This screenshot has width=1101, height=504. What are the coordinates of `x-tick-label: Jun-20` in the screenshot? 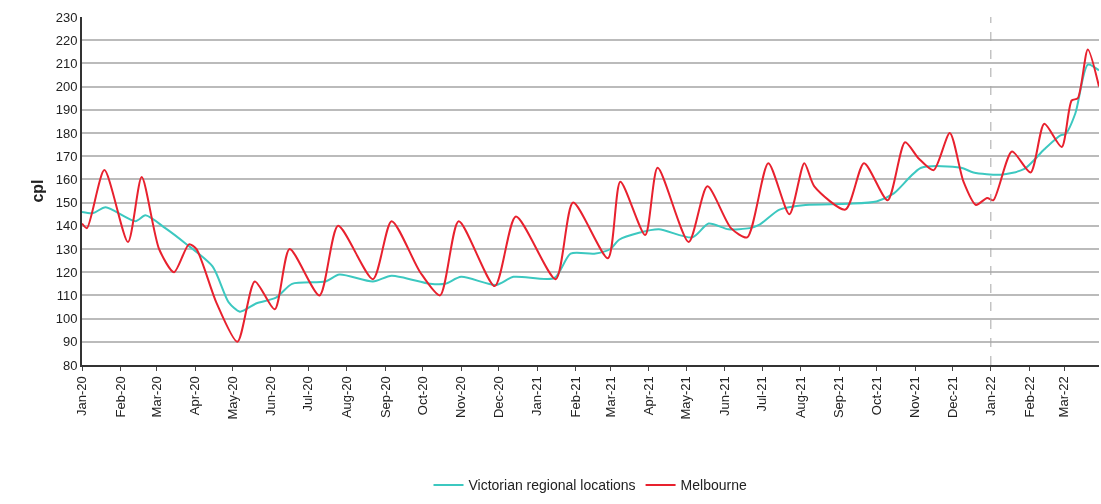 It's located at (271, 396).